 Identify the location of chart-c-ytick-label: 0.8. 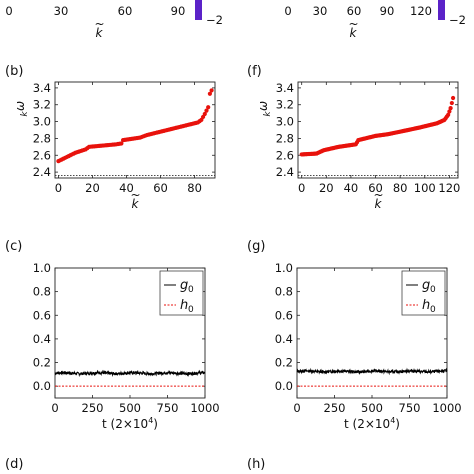
(42, 292).